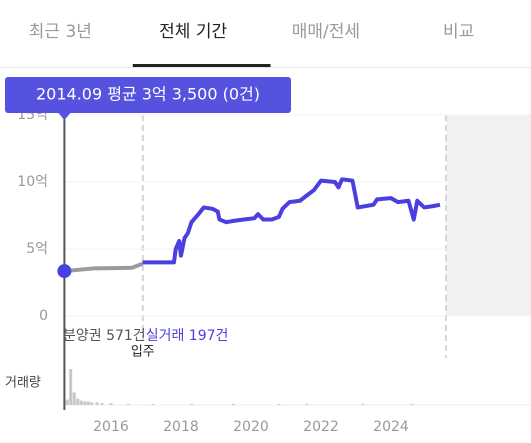 The image size is (531, 443). I want to click on x-tick-label: 2020, so click(251, 427).